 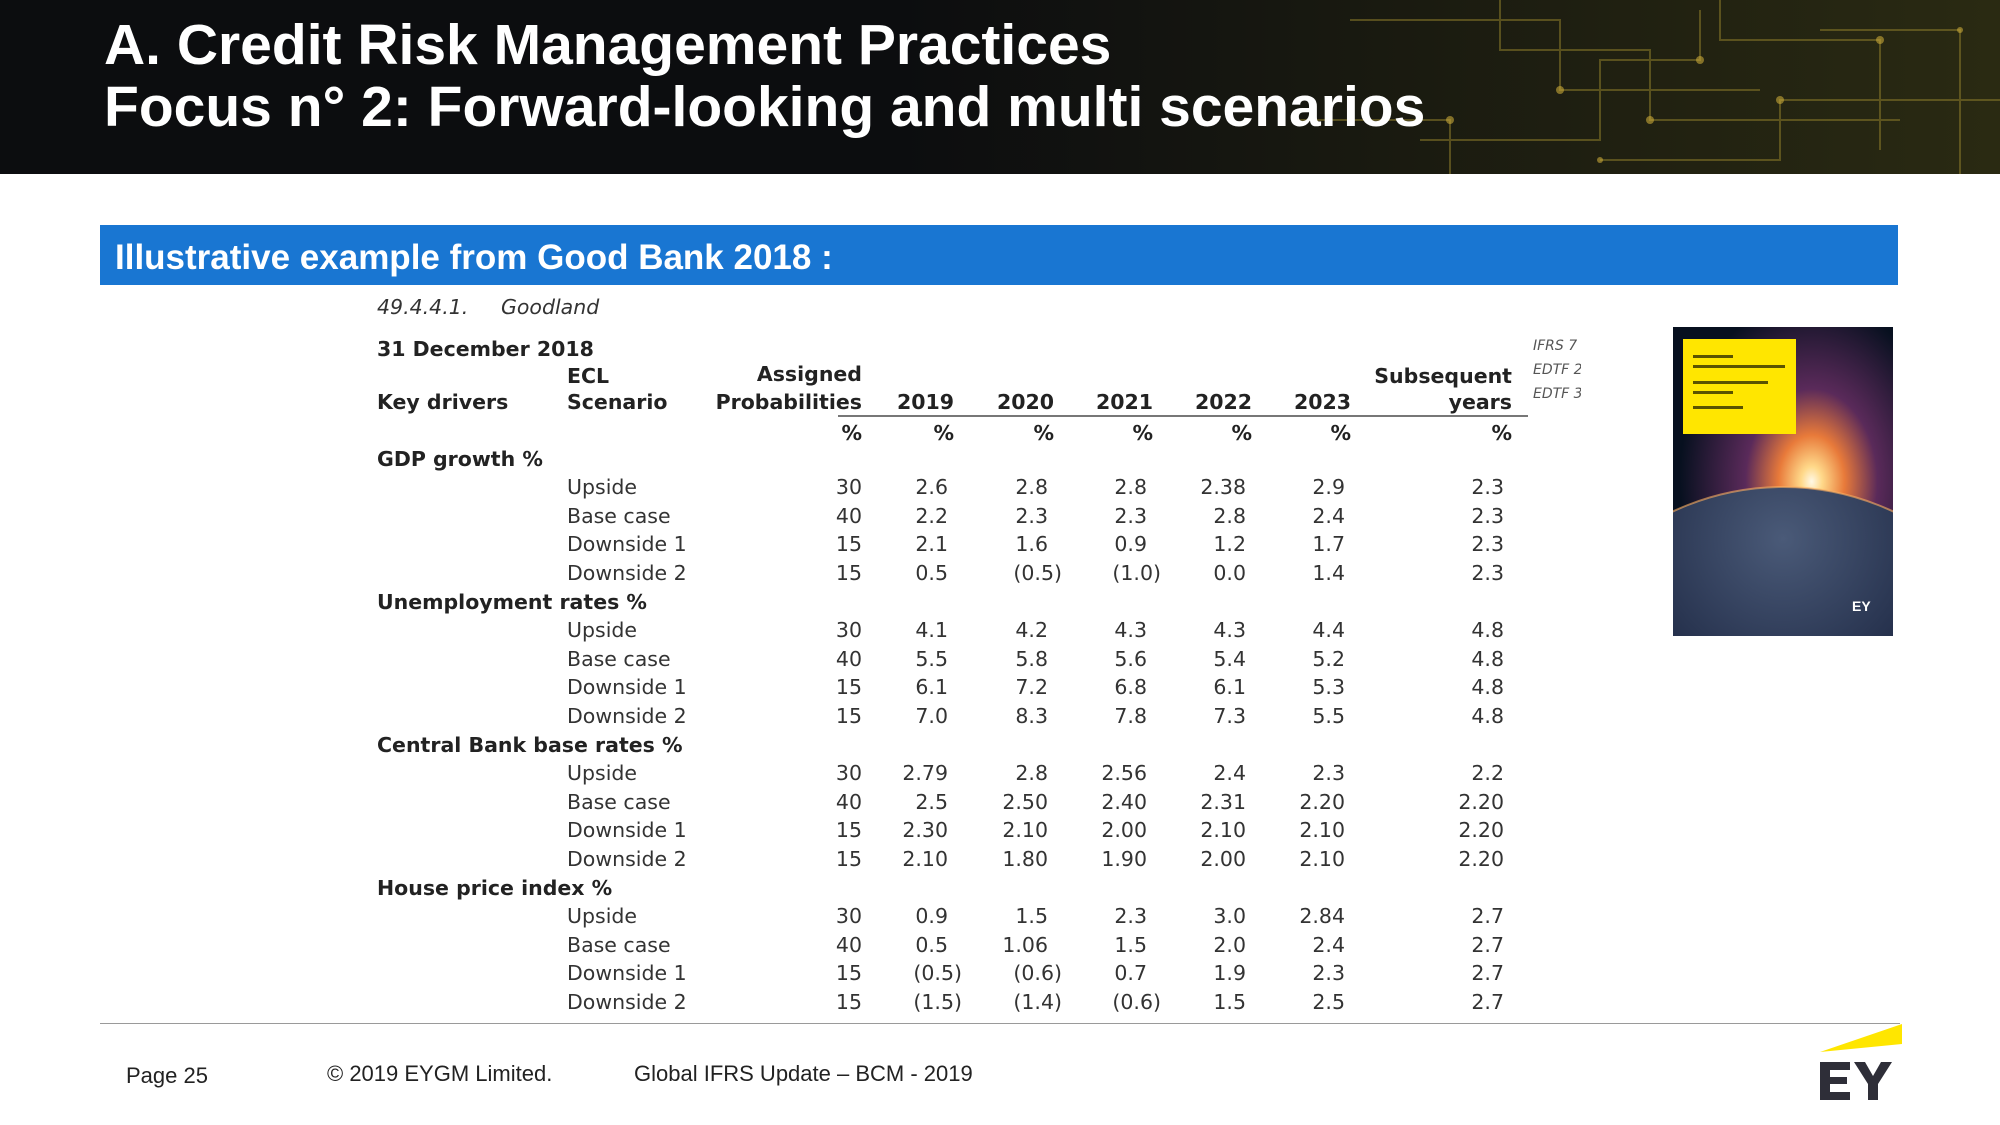 What do you see at coordinates (931, 487) in the screenshot?
I see `cell-2019: 2.6` at bounding box center [931, 487].